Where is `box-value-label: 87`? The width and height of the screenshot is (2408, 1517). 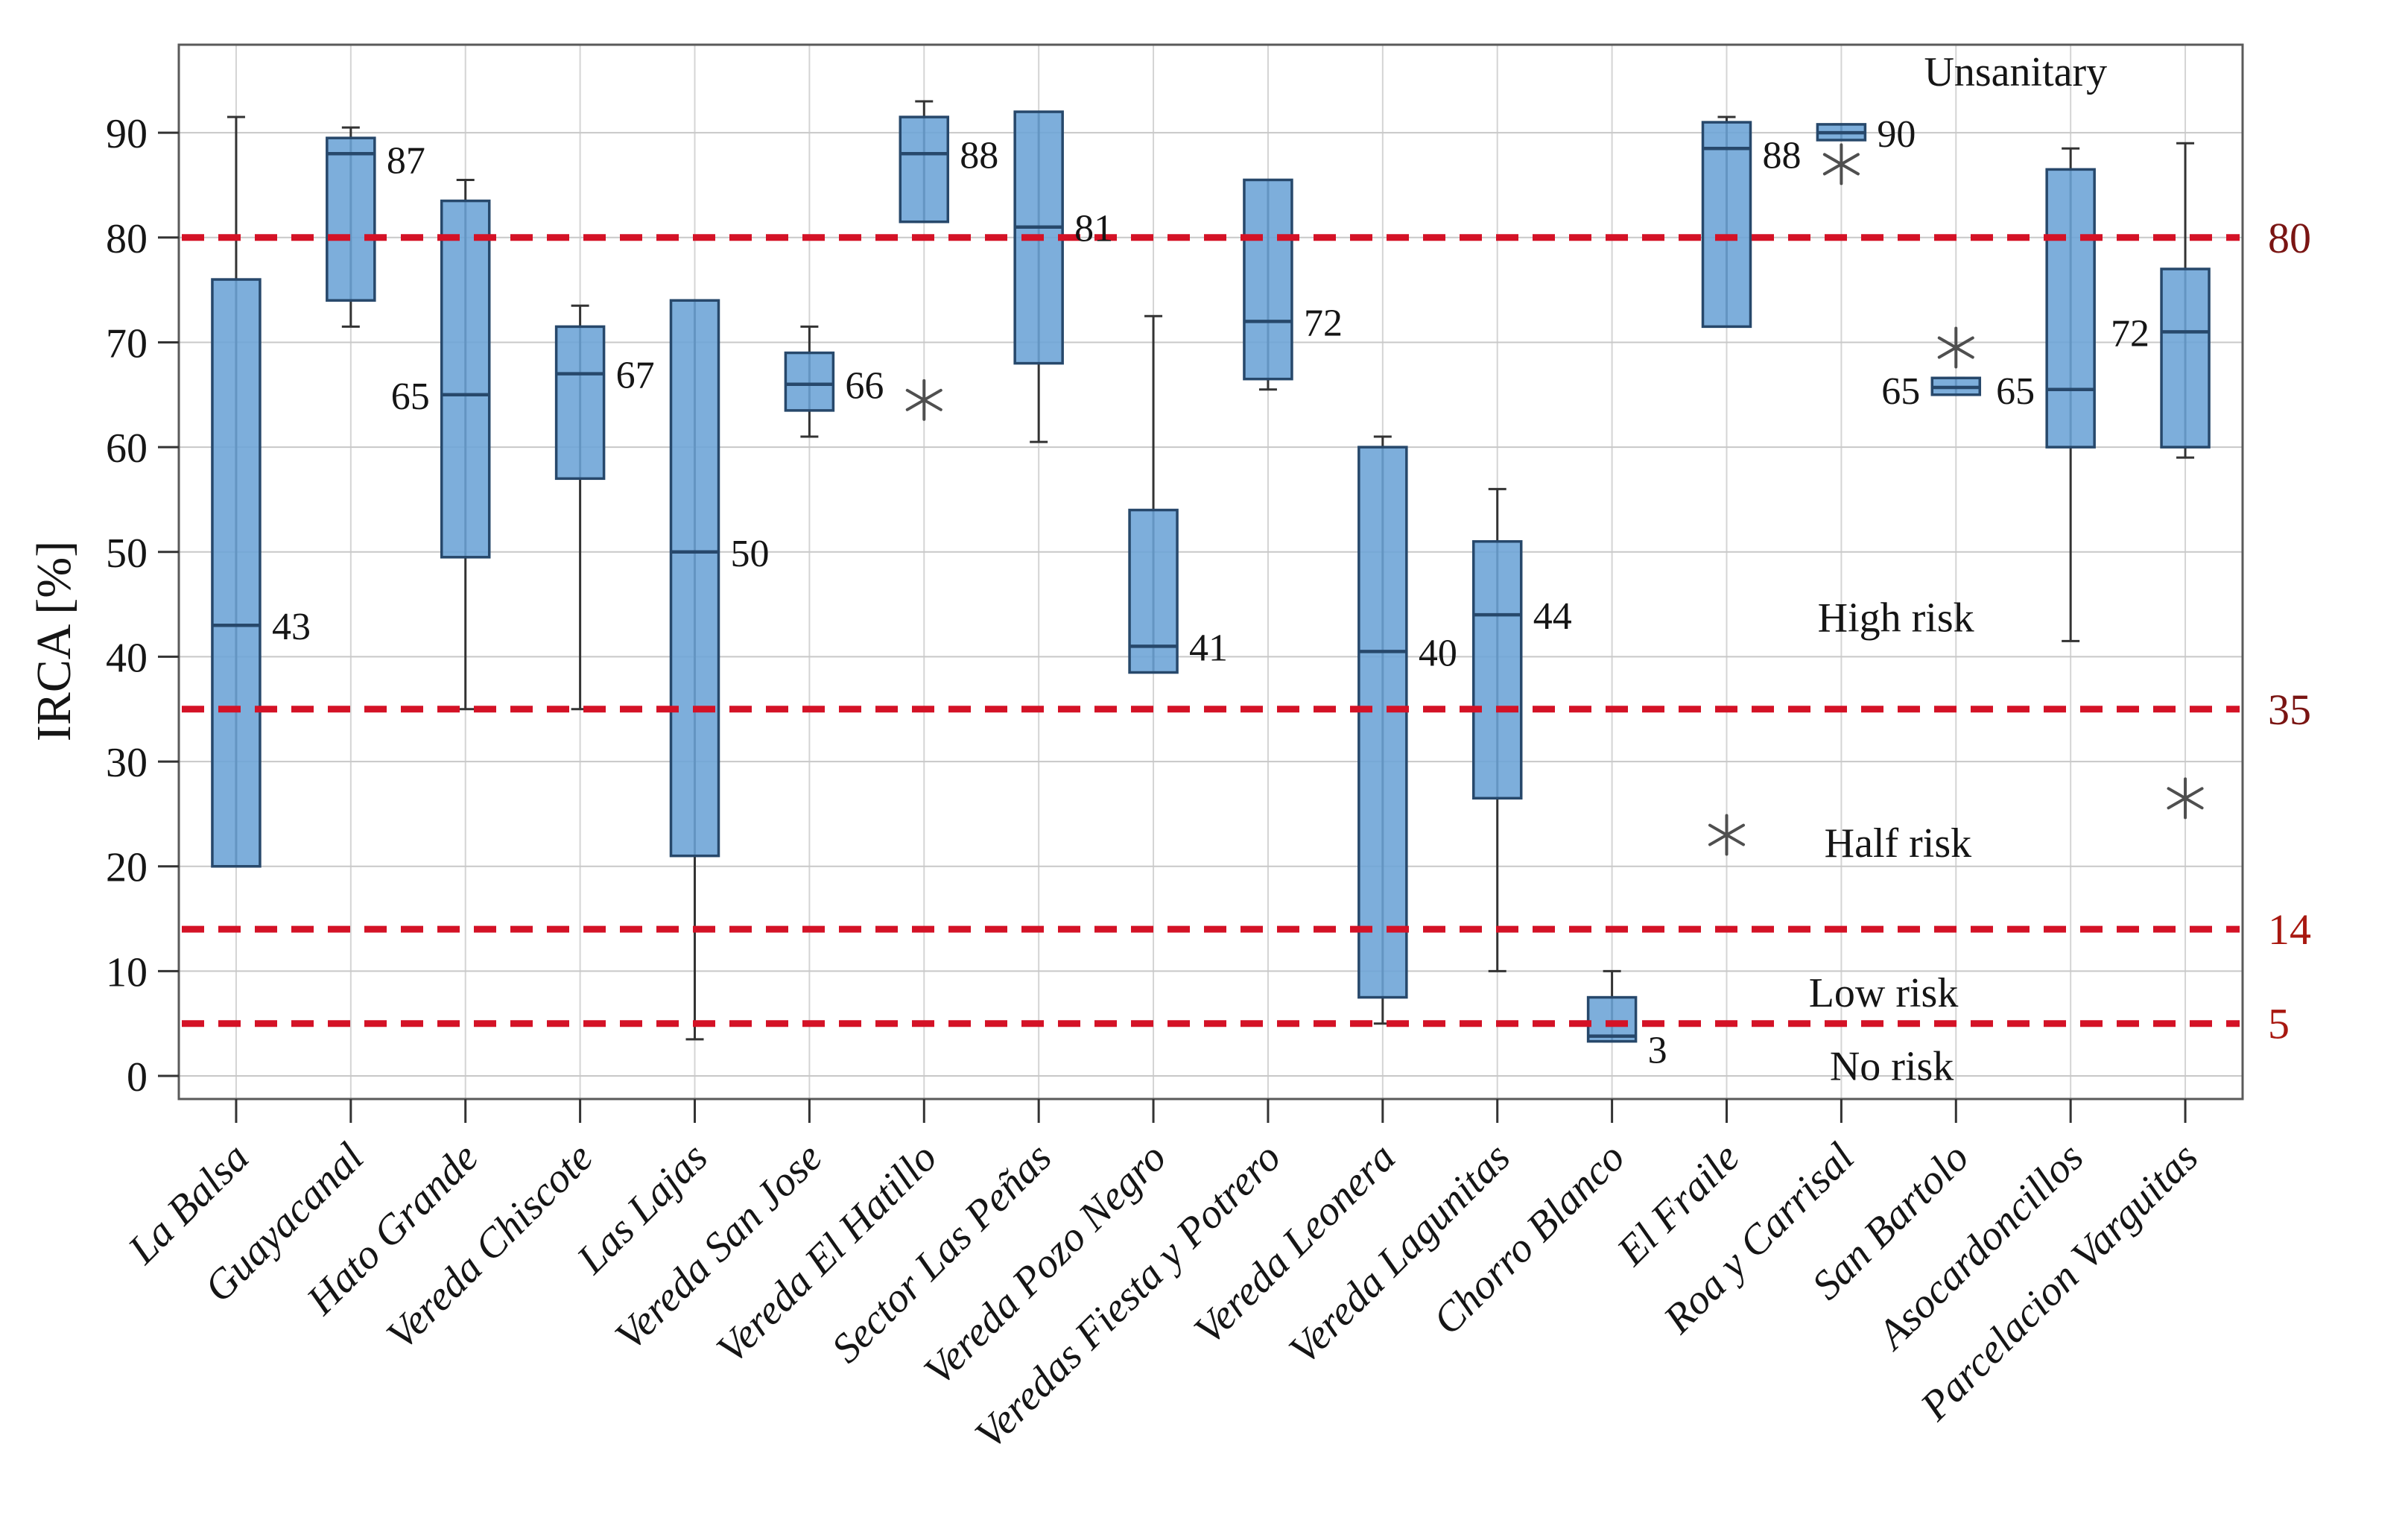
box-value-label: 87 is located at coordinates (406, 160).